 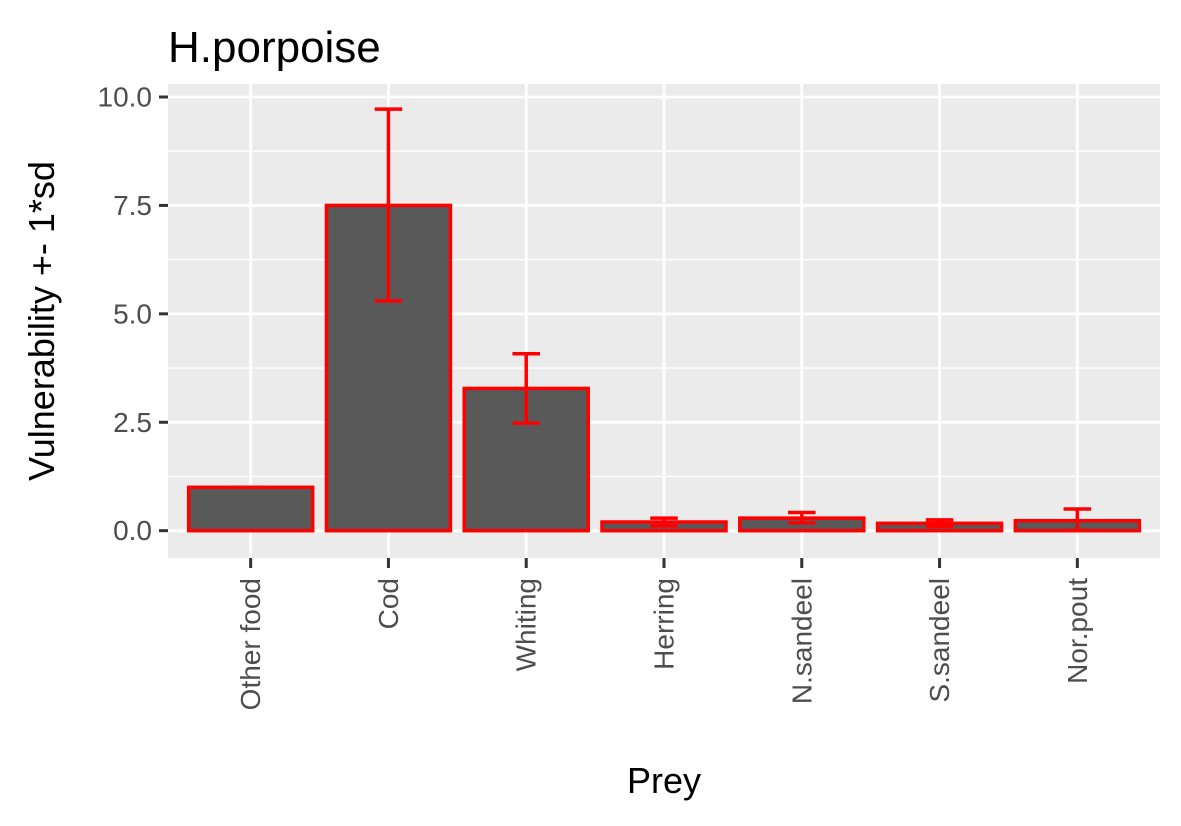 What do you see at coordinates (125, 97) in the screenshot?
I see `y-tick-label: 10.0` at bounding box center [125, 97].